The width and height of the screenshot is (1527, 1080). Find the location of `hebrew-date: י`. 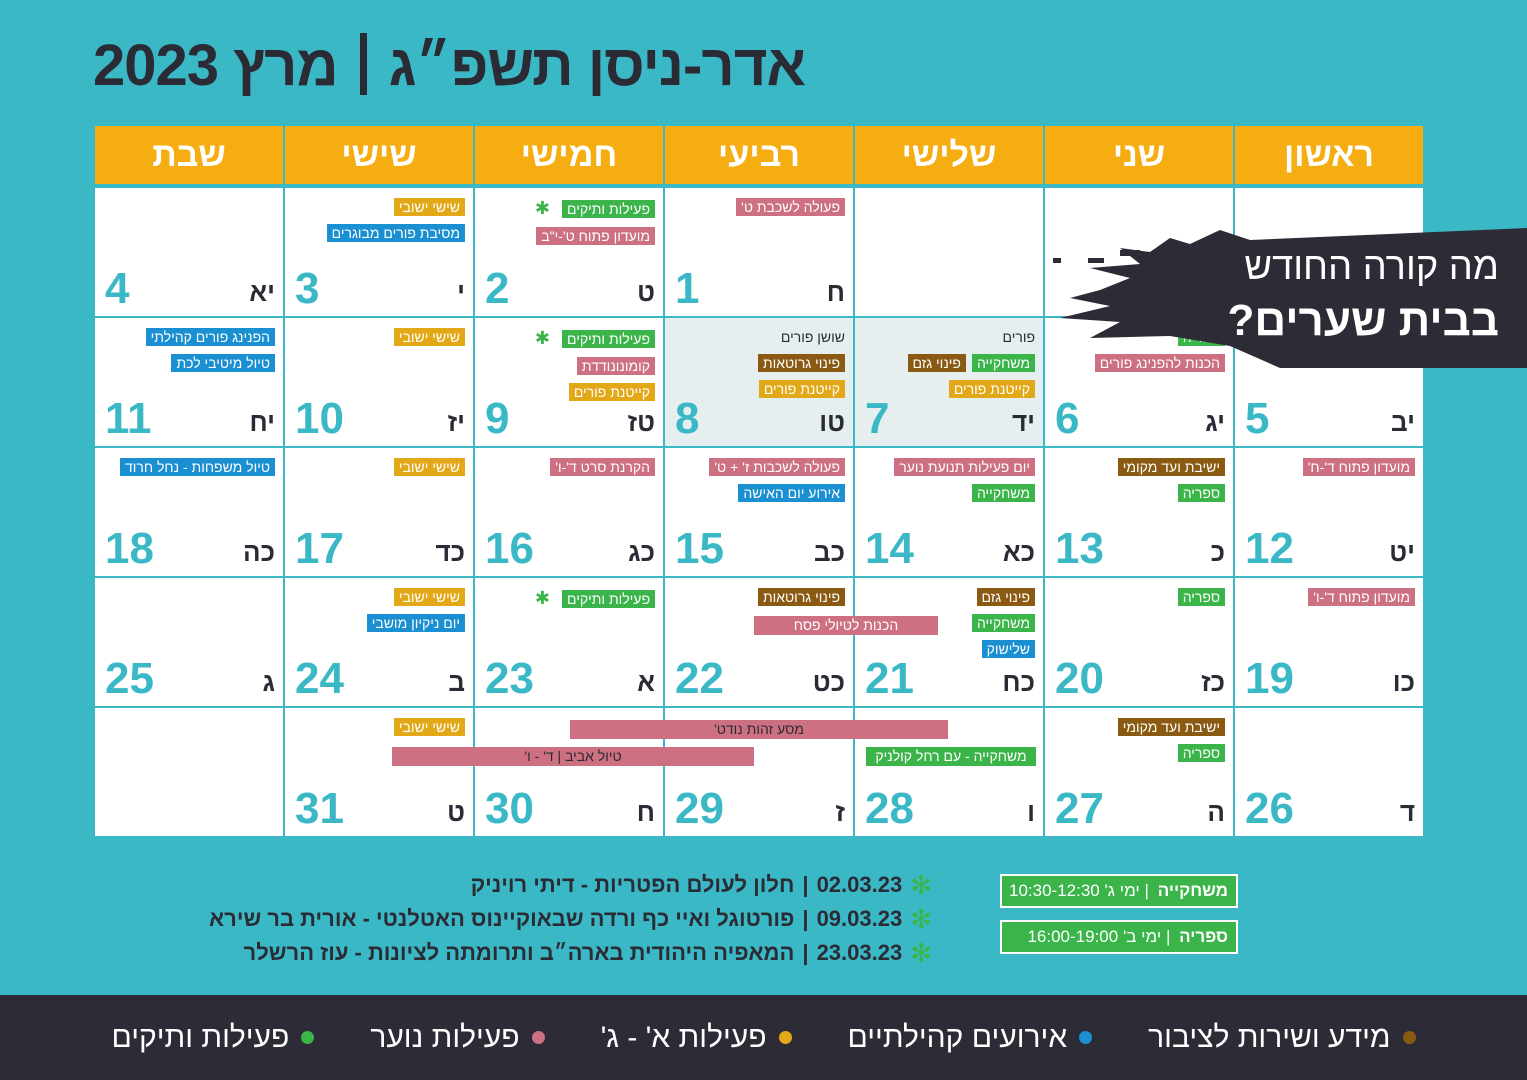

hebrew-date: י is located at coordinates (461, 292).